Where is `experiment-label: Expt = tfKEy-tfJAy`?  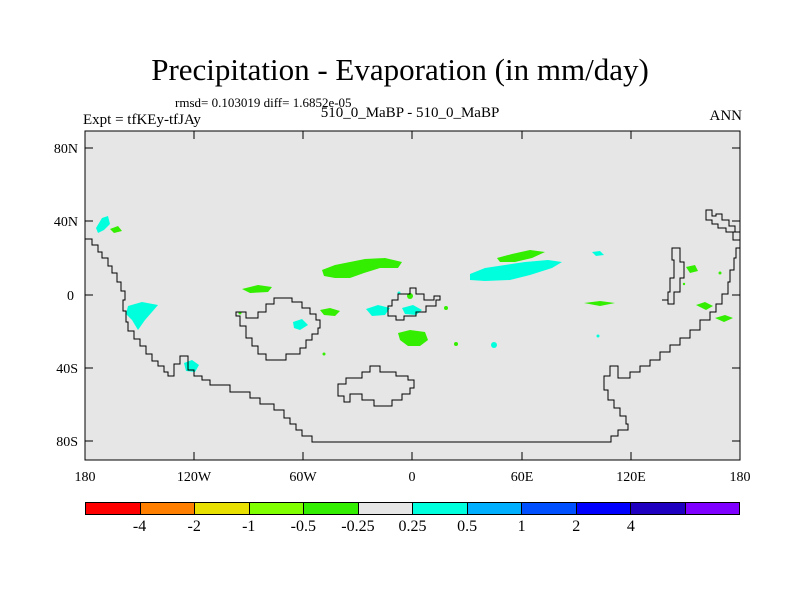 experiment-label: Expt = tfKEy-tfJAy is located at coordinates (142, 120).